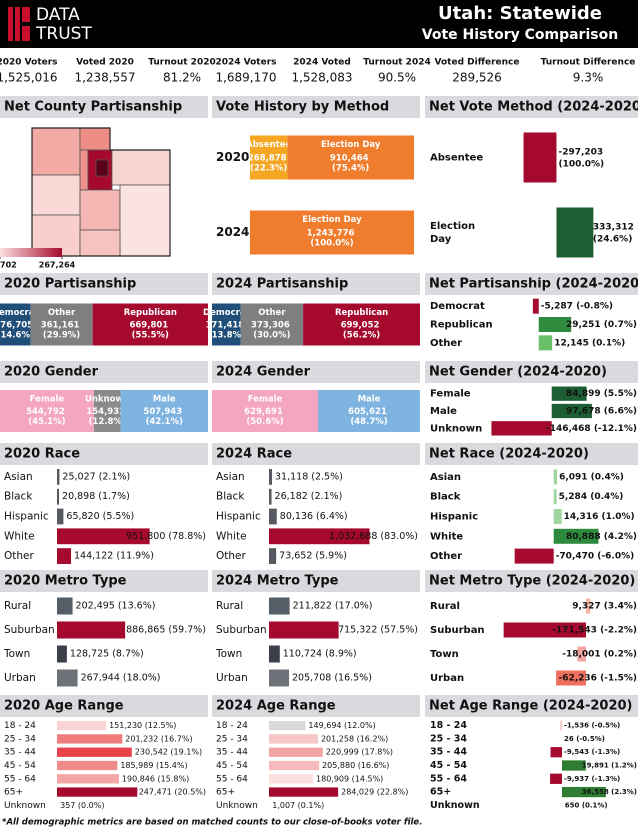 This screenshot has height=834, width=638. What do you see at coordinates (142, 725) in the screenshot?
I see `value-label: 151,230 (12.5%)` at bounding box center [142, 725].